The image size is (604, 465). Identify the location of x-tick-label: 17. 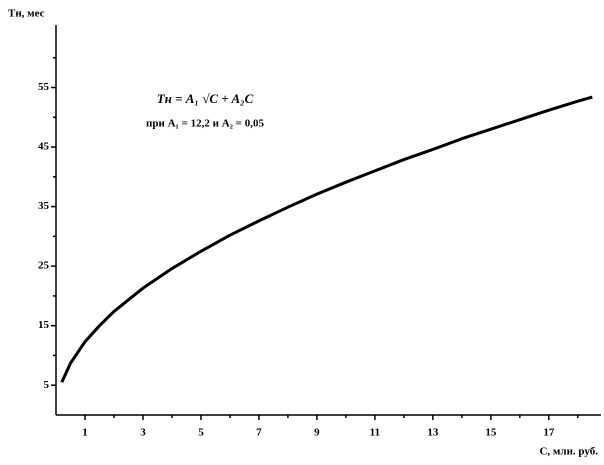
(549, 433).